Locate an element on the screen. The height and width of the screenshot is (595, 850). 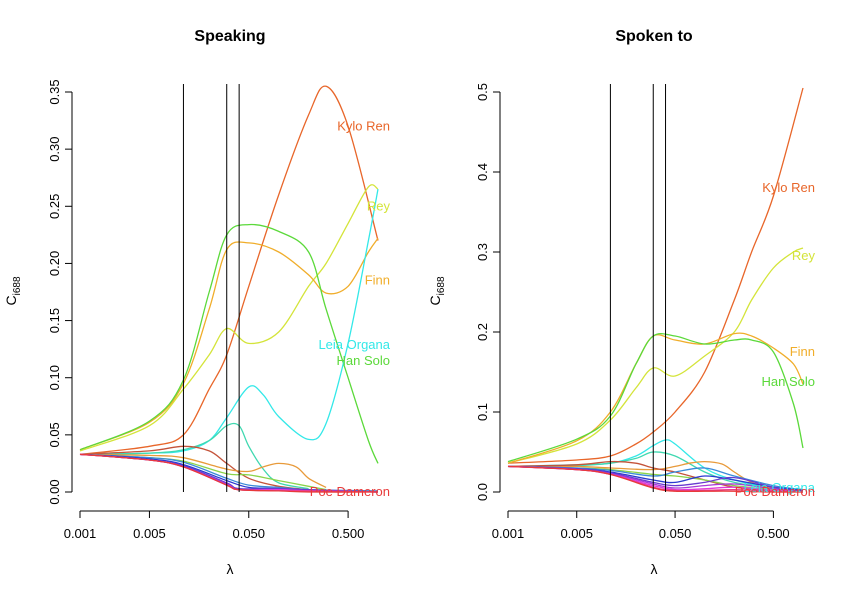
y-tick-label: 0.0 is located at coordinates (482, 492).